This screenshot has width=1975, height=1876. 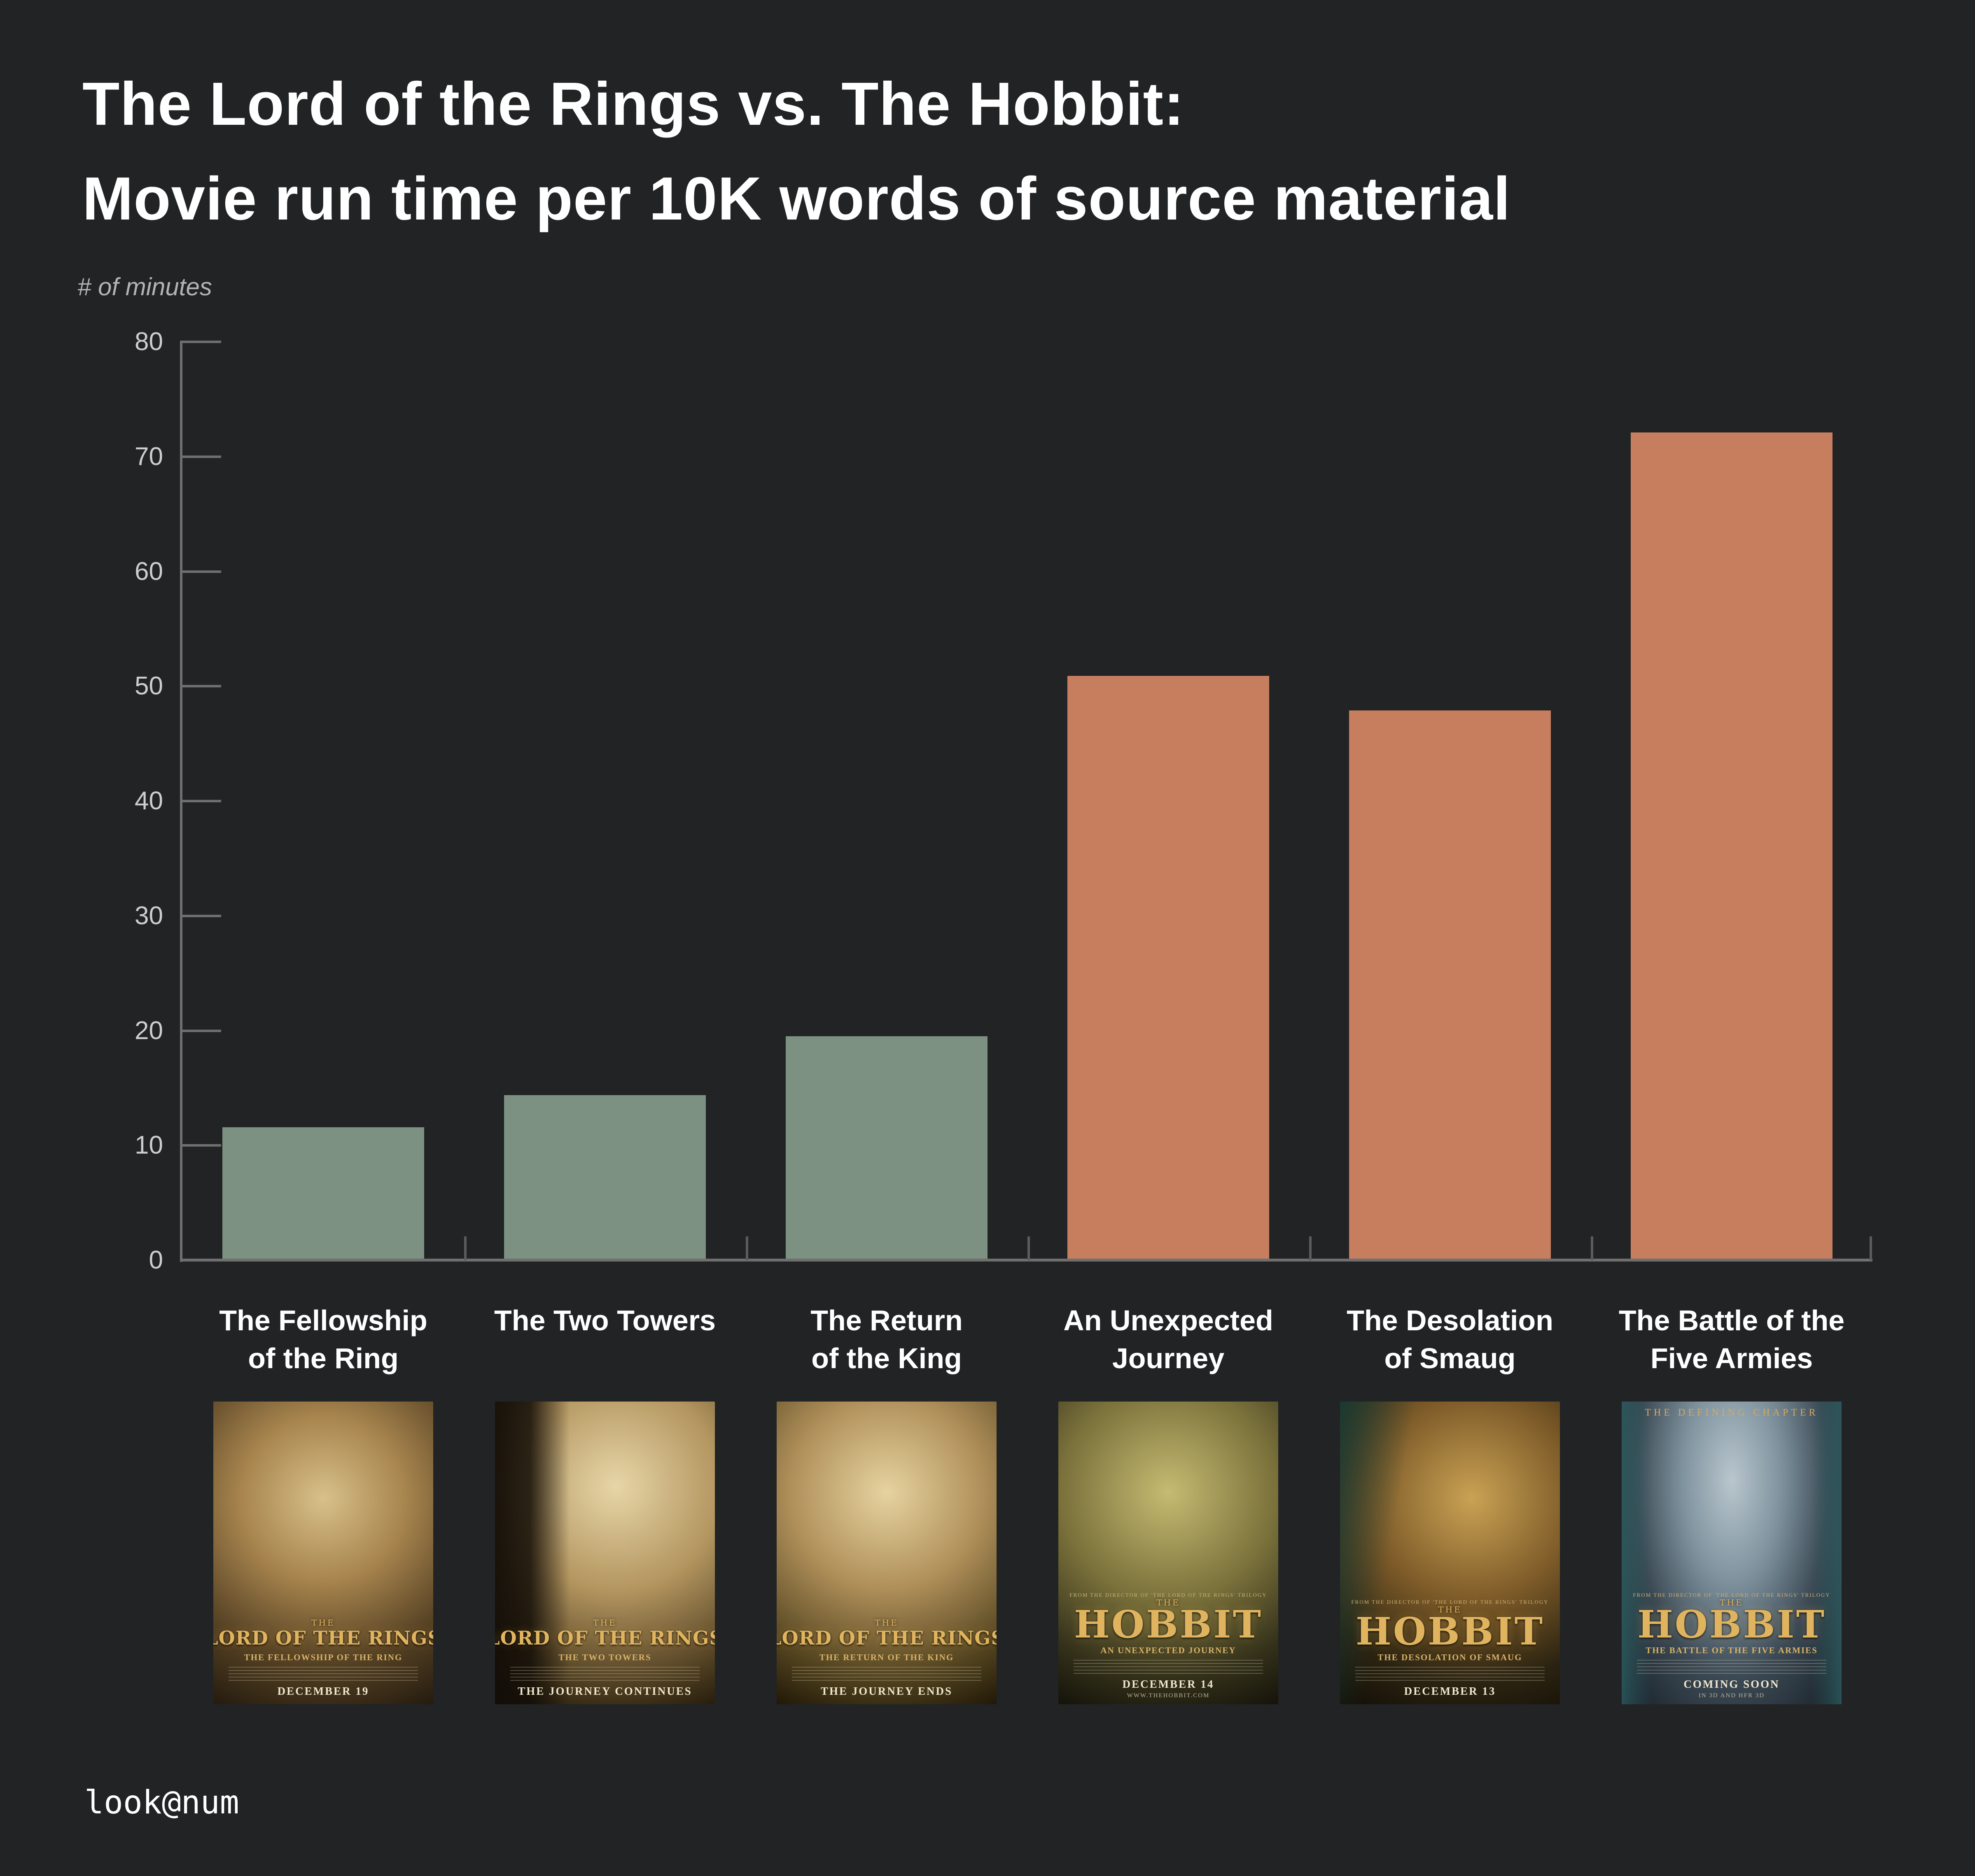 What do you see at coordinates (1871, 1248) in the screenshot?
I see `x-tick-end` at bounding box center [1871, 1248].